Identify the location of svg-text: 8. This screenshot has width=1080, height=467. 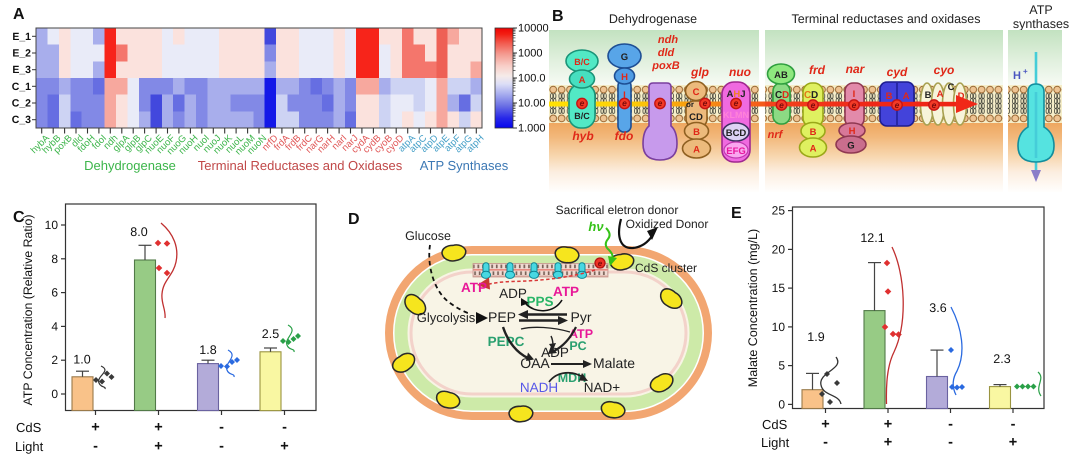
(54, 259).